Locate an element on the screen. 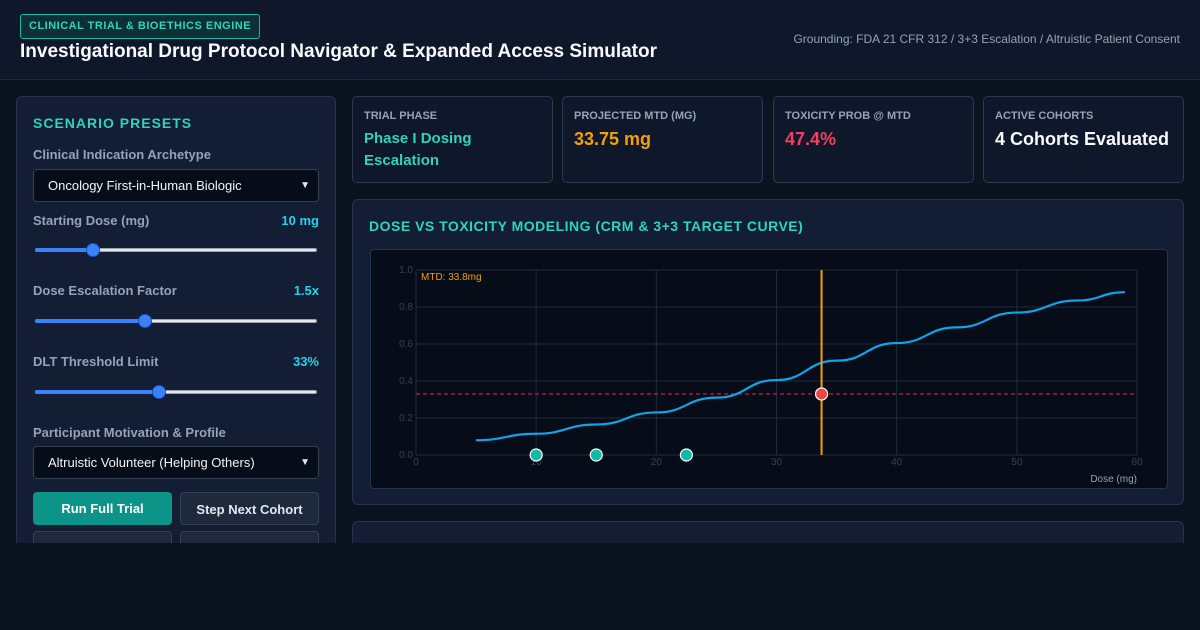 The height and width of the screenshot is (630, 1200). escalation-factor-value: 1.5x is located at coordinates (306, 290).